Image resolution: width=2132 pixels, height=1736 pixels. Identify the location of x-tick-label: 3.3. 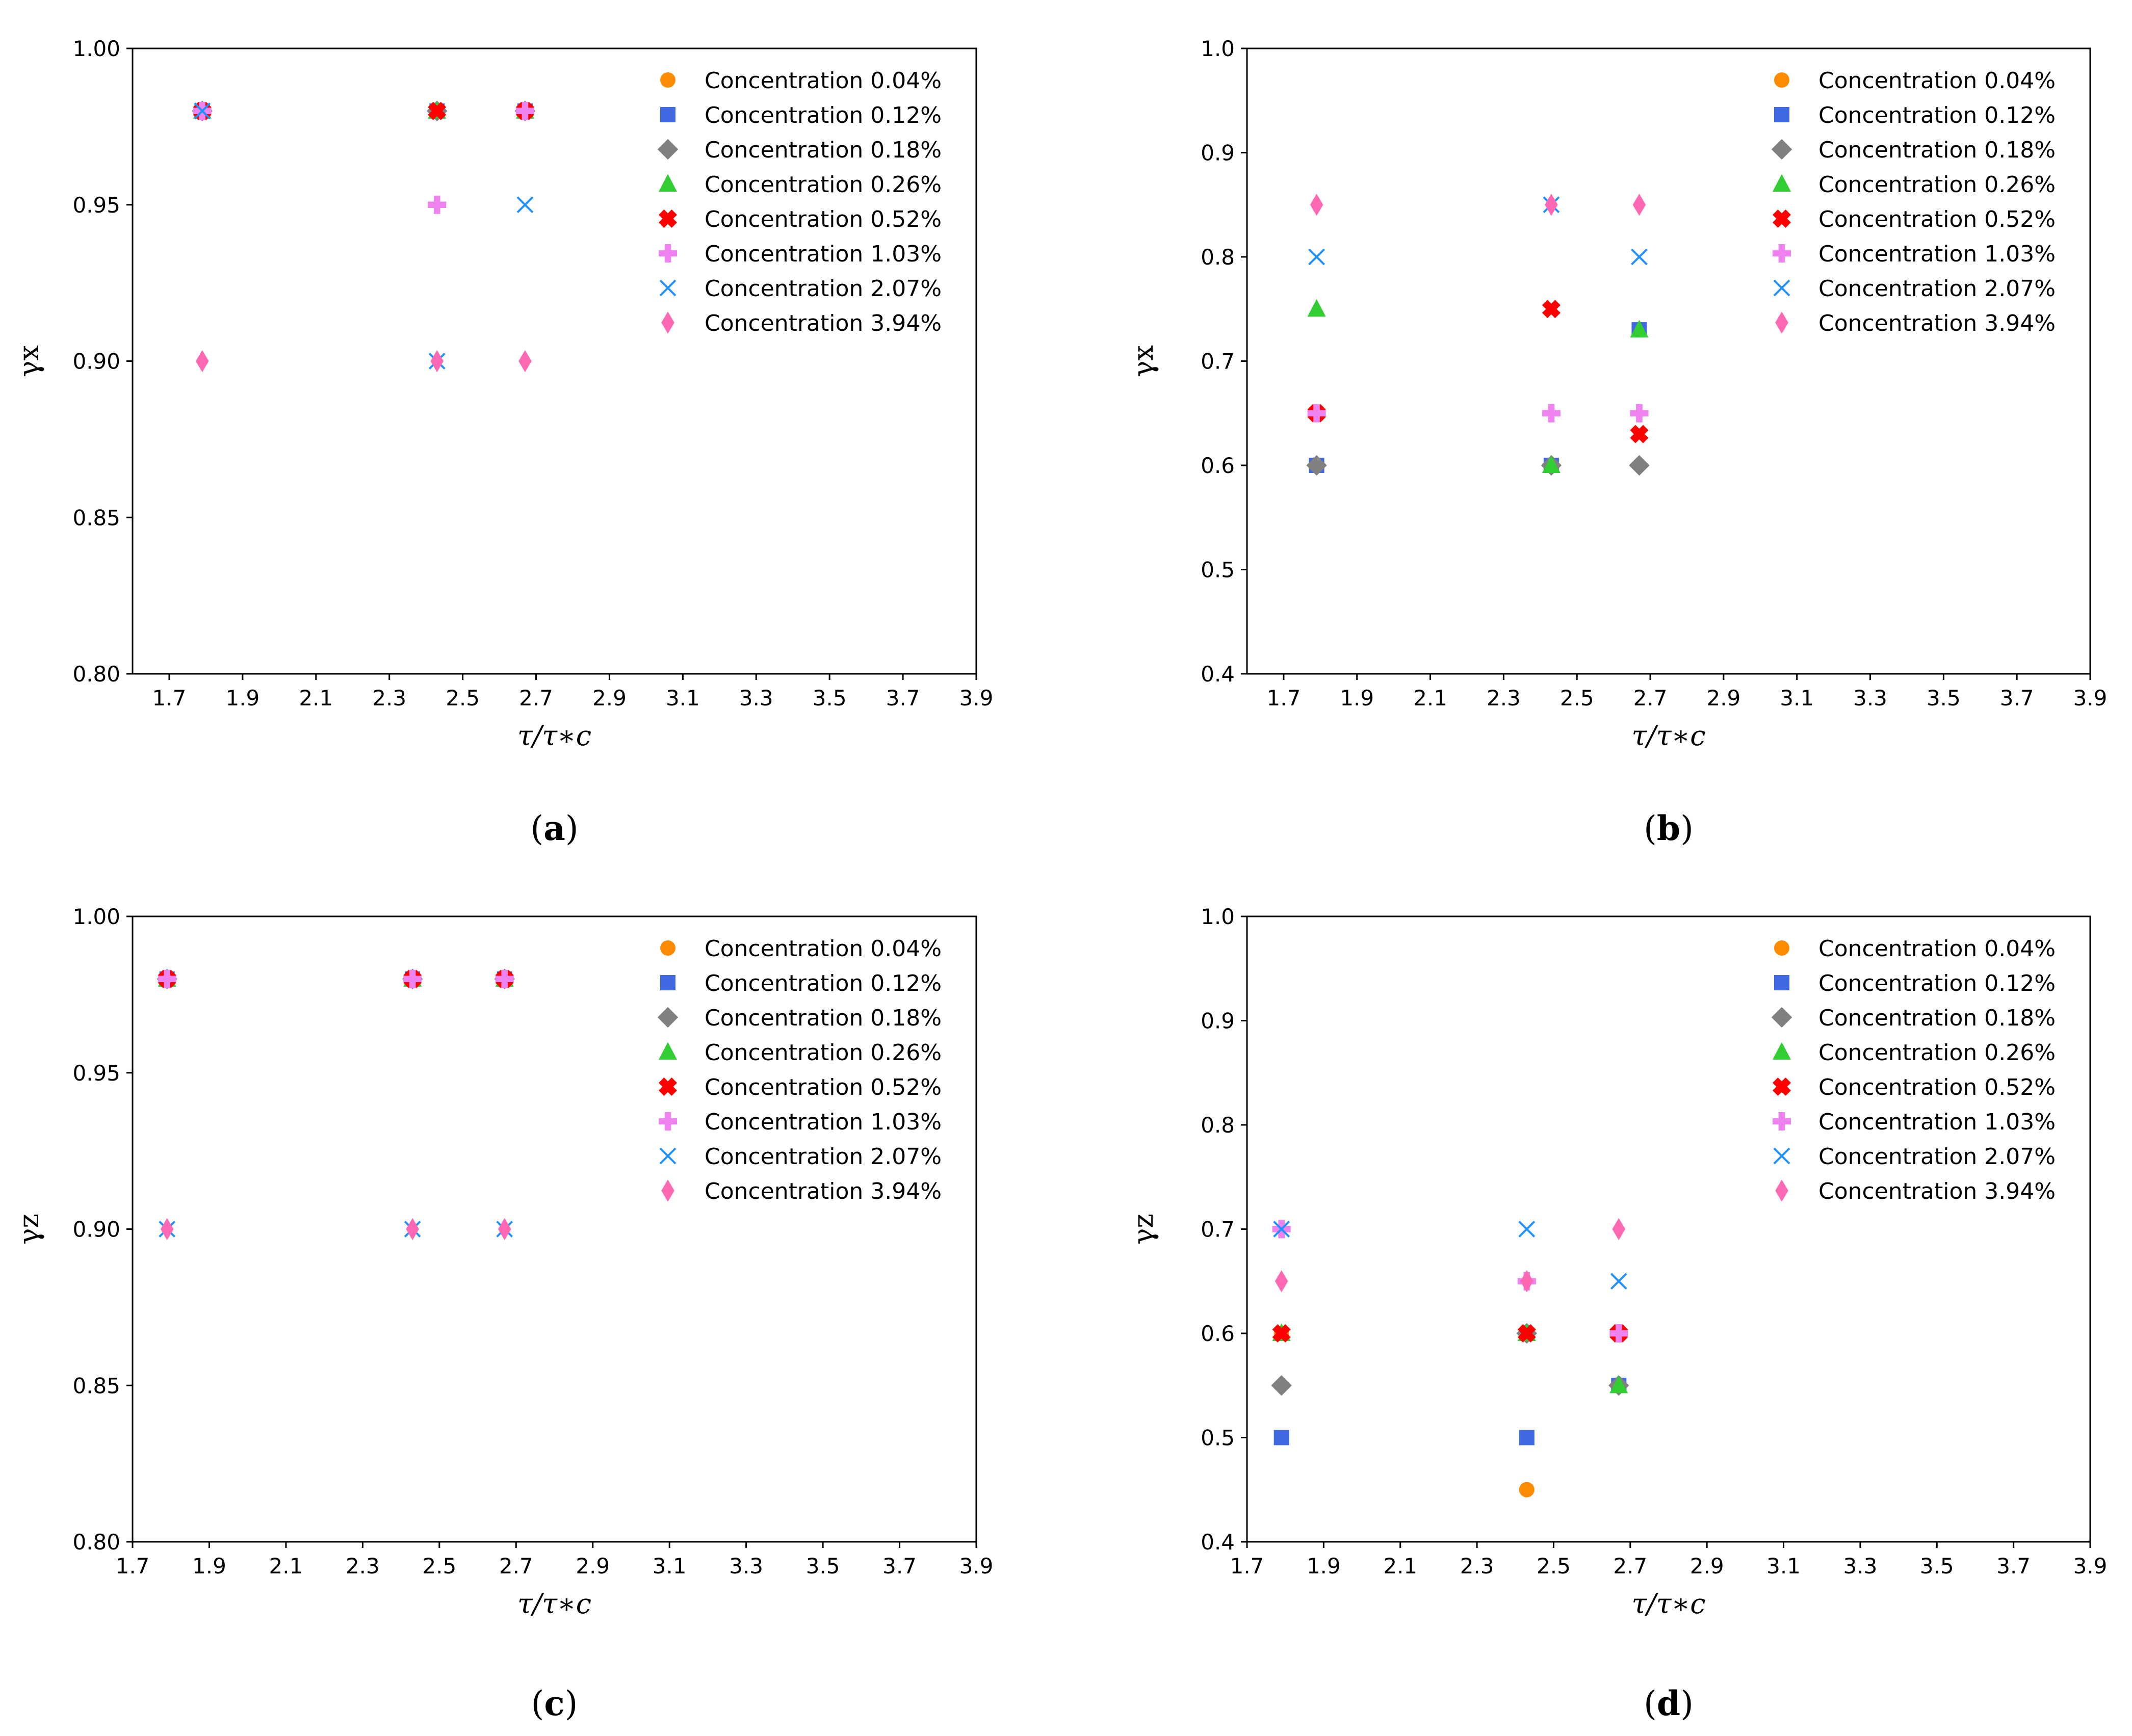
(756, 699).